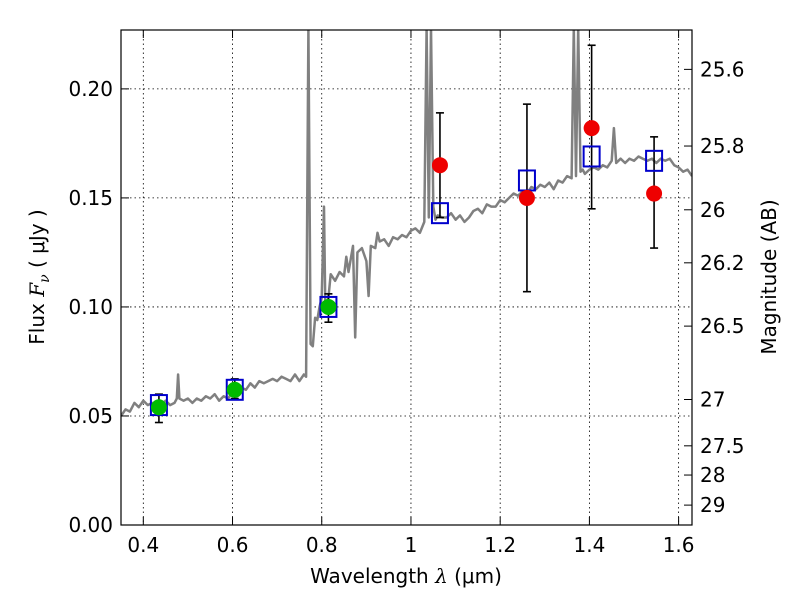 The height and width of the screenshot is (600, 800). I want to click on mag-tick-label: 29, so click(712, 505).